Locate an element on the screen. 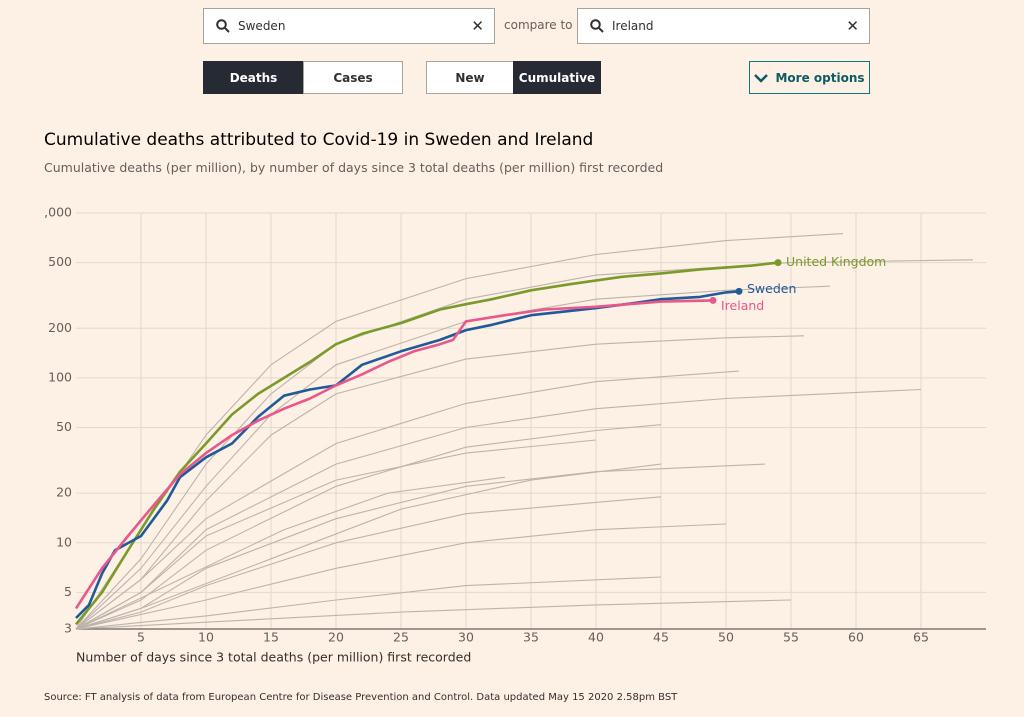 This screenshot has height=717, width=1024. toggle-button: Cases is located at coordinates (353, 77).